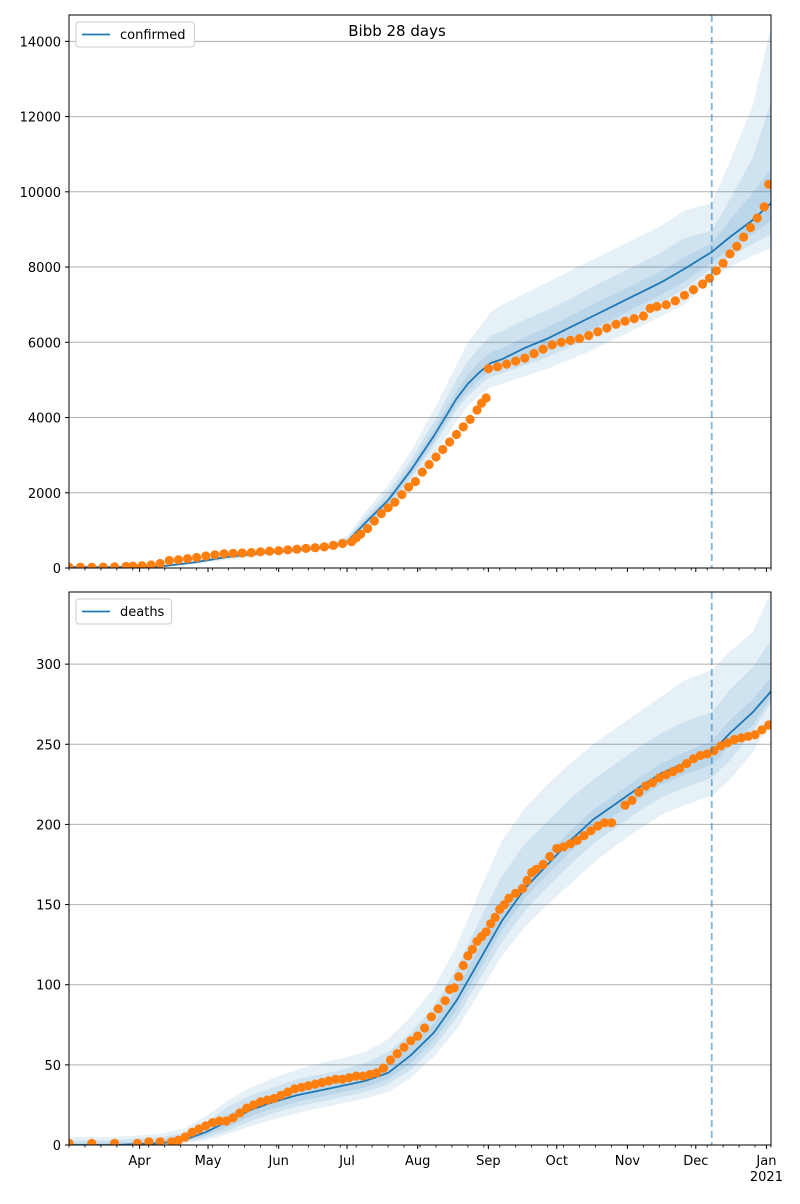 The height and width of the screenshot is (1204, 800). What do you see at coordinates (44, 494) in the screenshot?
I see `y-tick-label: 2000` at bounding box center [44, 494].